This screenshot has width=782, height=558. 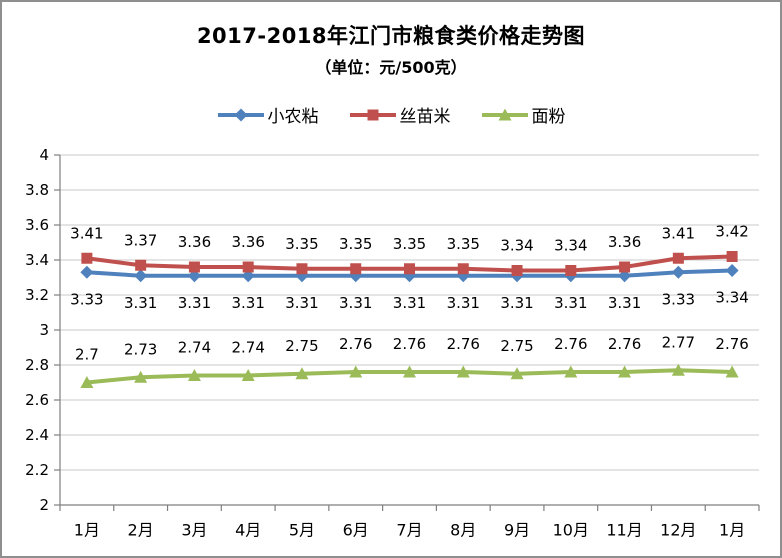 What do you see at coordinates (302, 530) in the screenshot?
I see `svg-text: 5月` at bounding box center [302, 530].